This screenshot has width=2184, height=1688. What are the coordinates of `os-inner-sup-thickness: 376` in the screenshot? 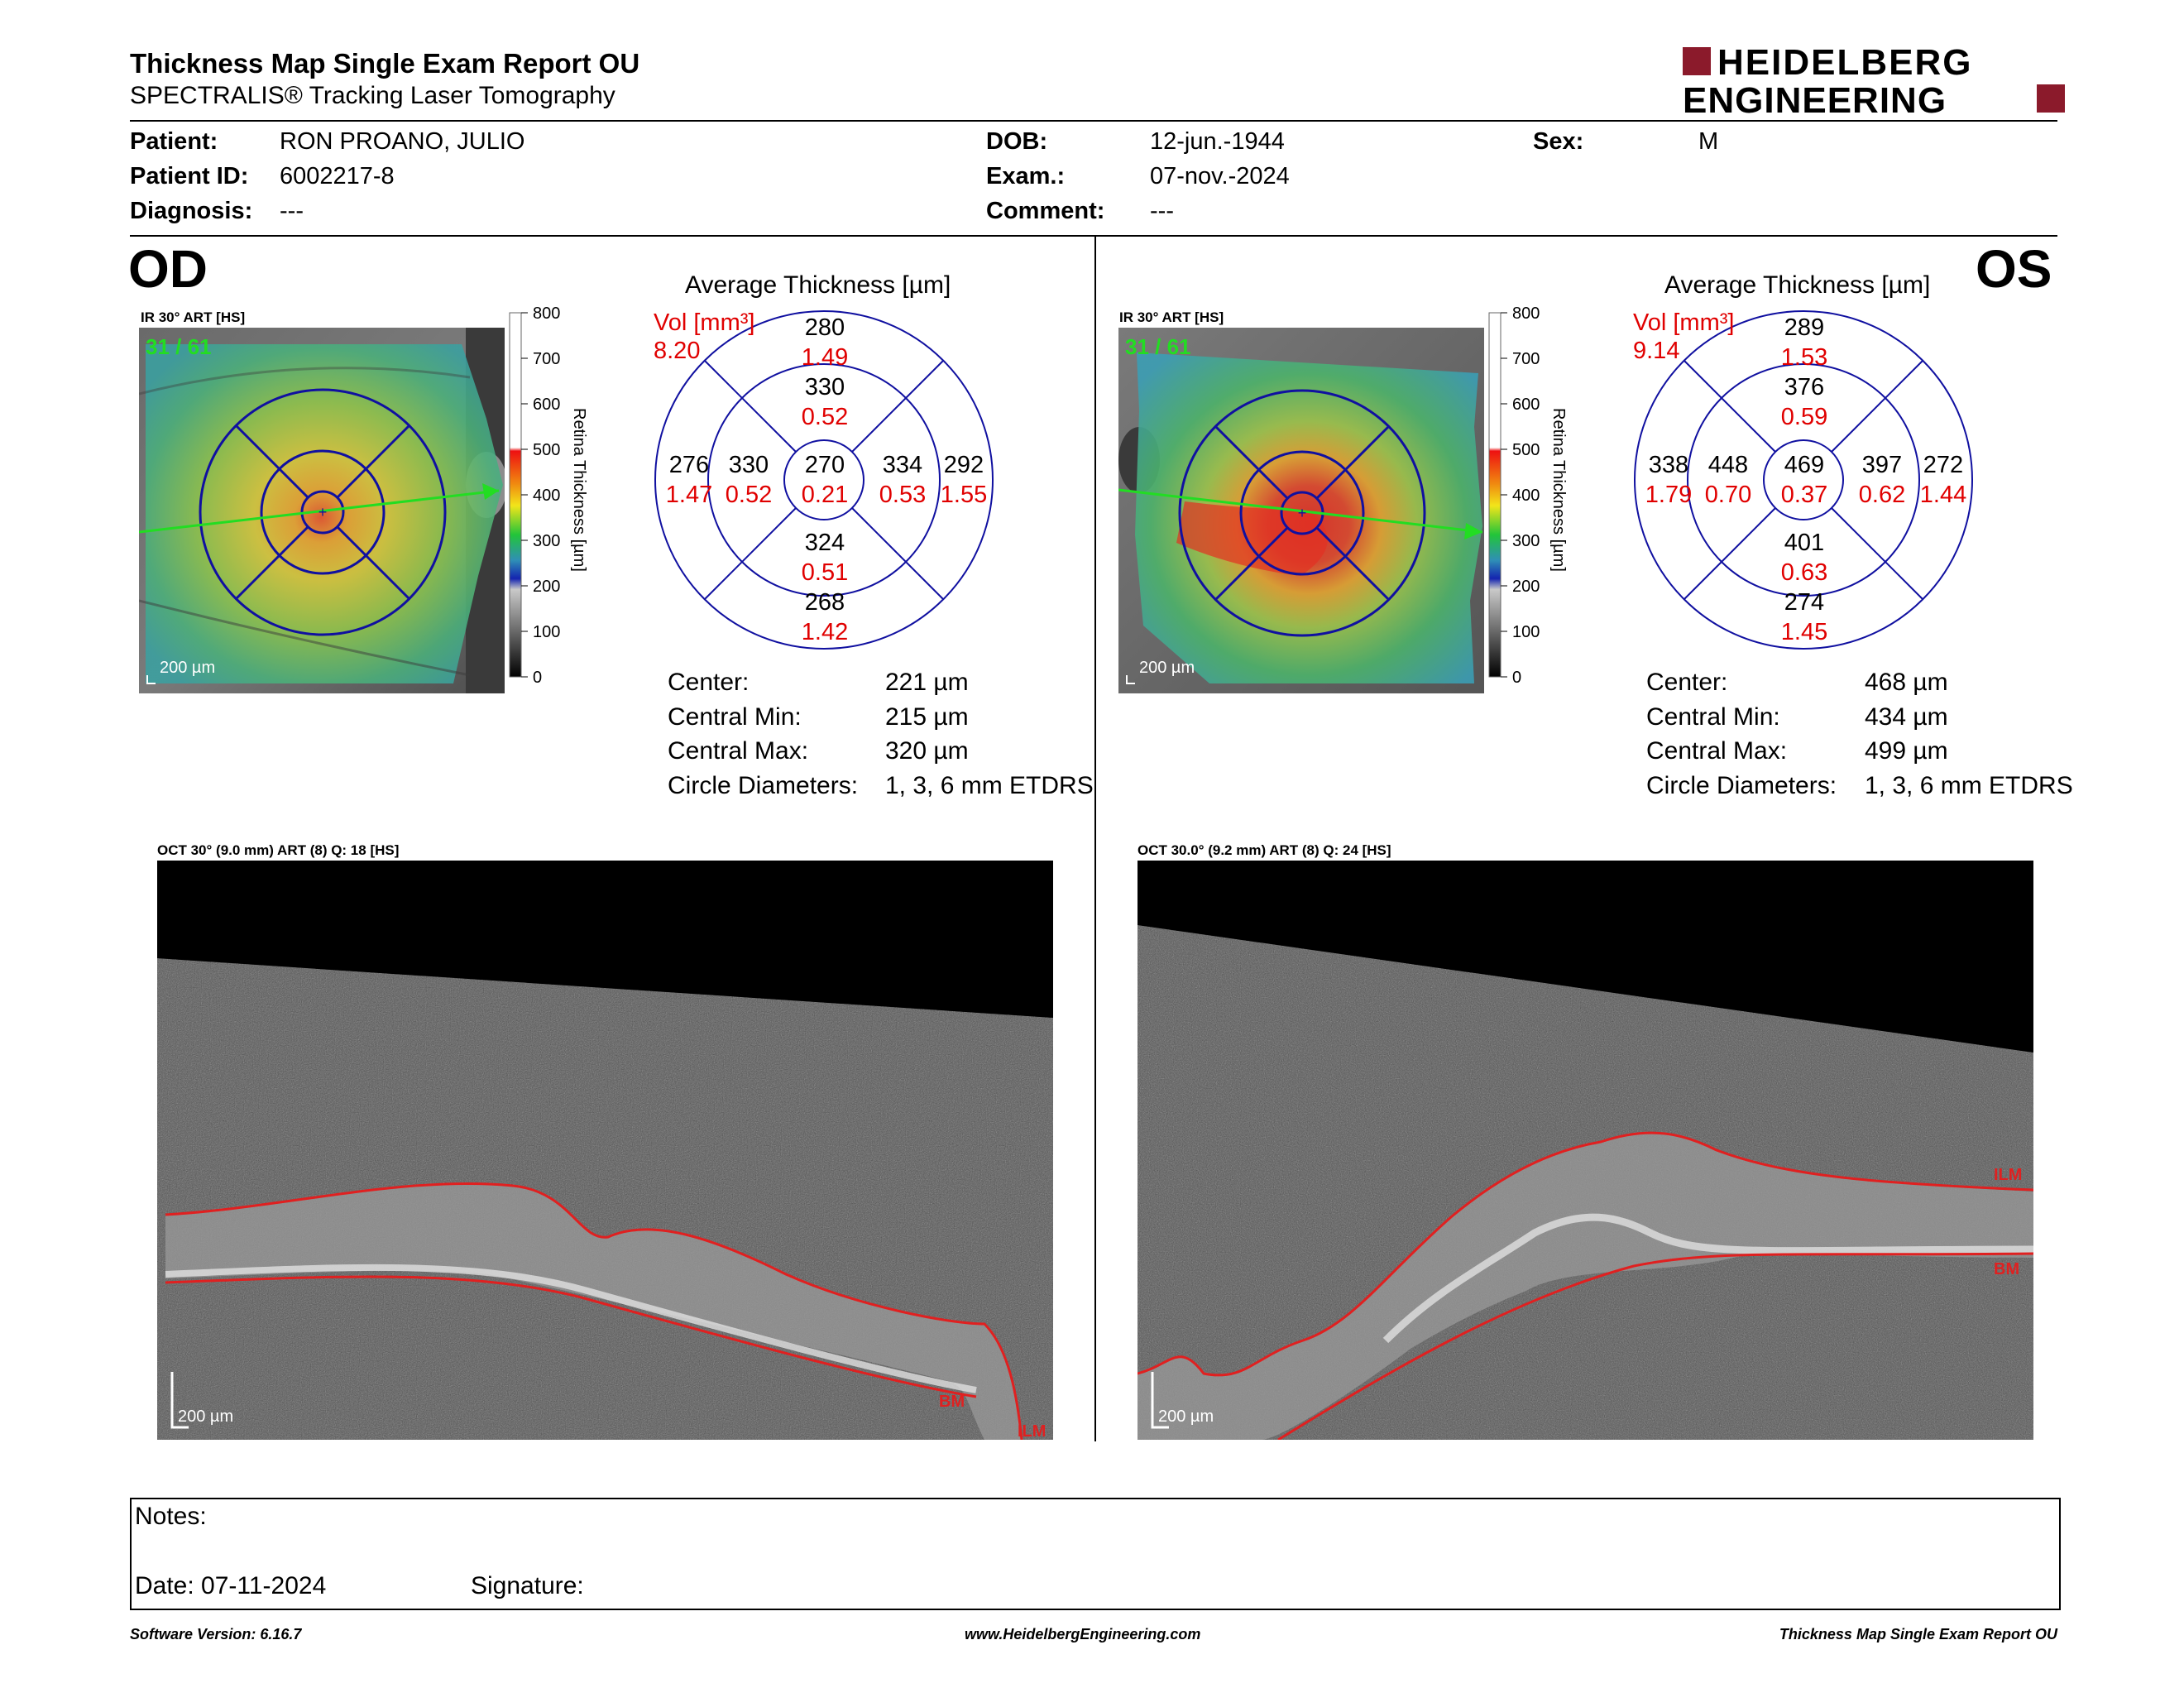 It's located at (1804, 387).